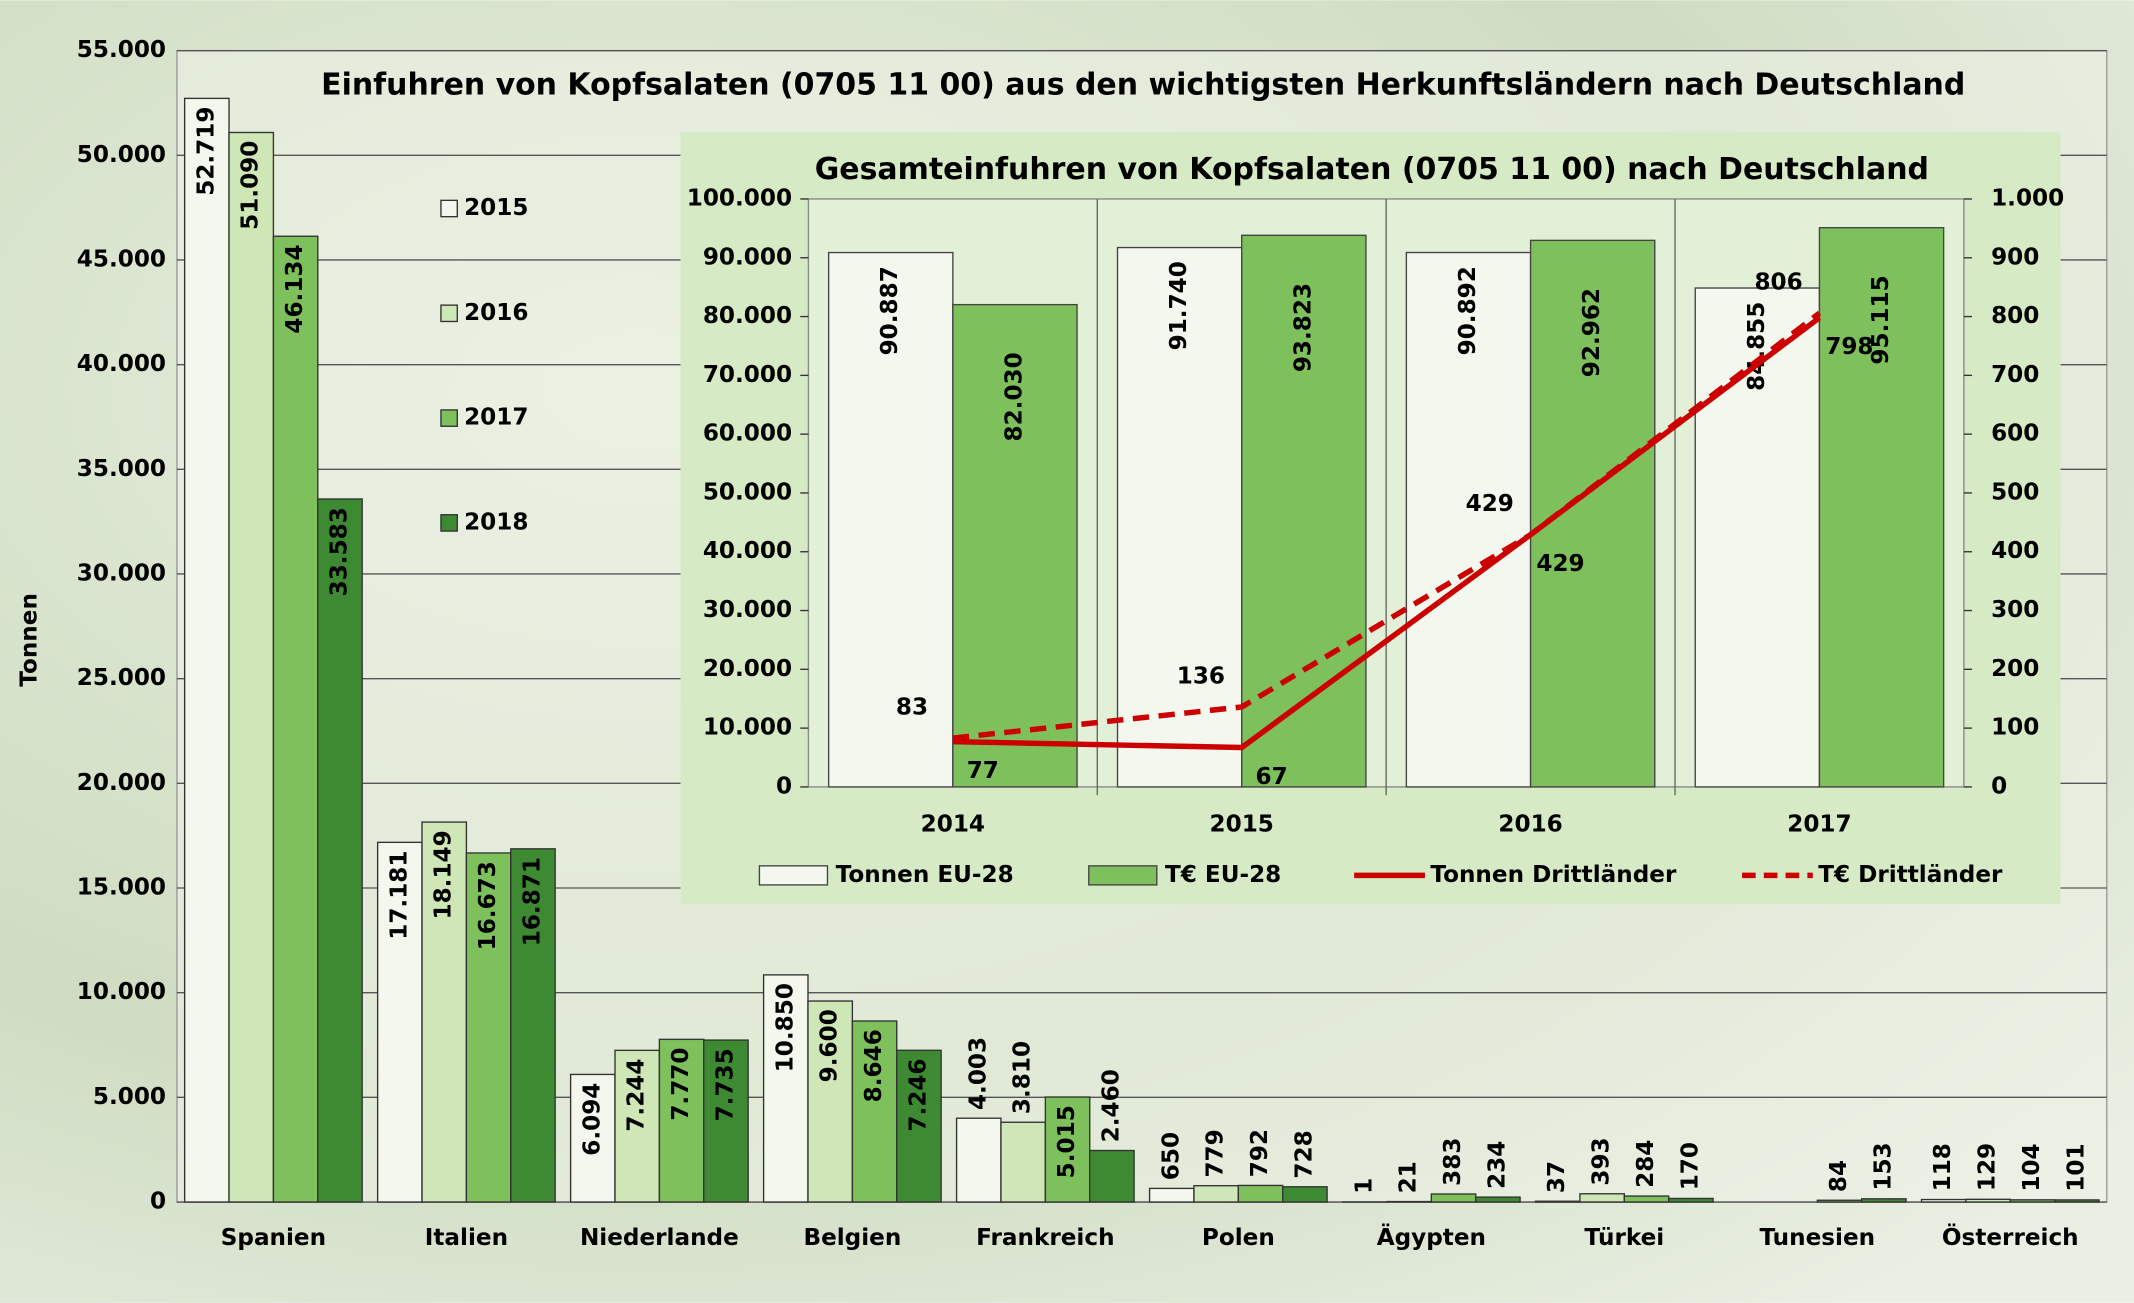 This screenshot has width=2134, height=1303. What do you see at coordinates (1592, 332) in the screenshot?
I see `value-label: 92.962` at bounding box center [1592, 332].